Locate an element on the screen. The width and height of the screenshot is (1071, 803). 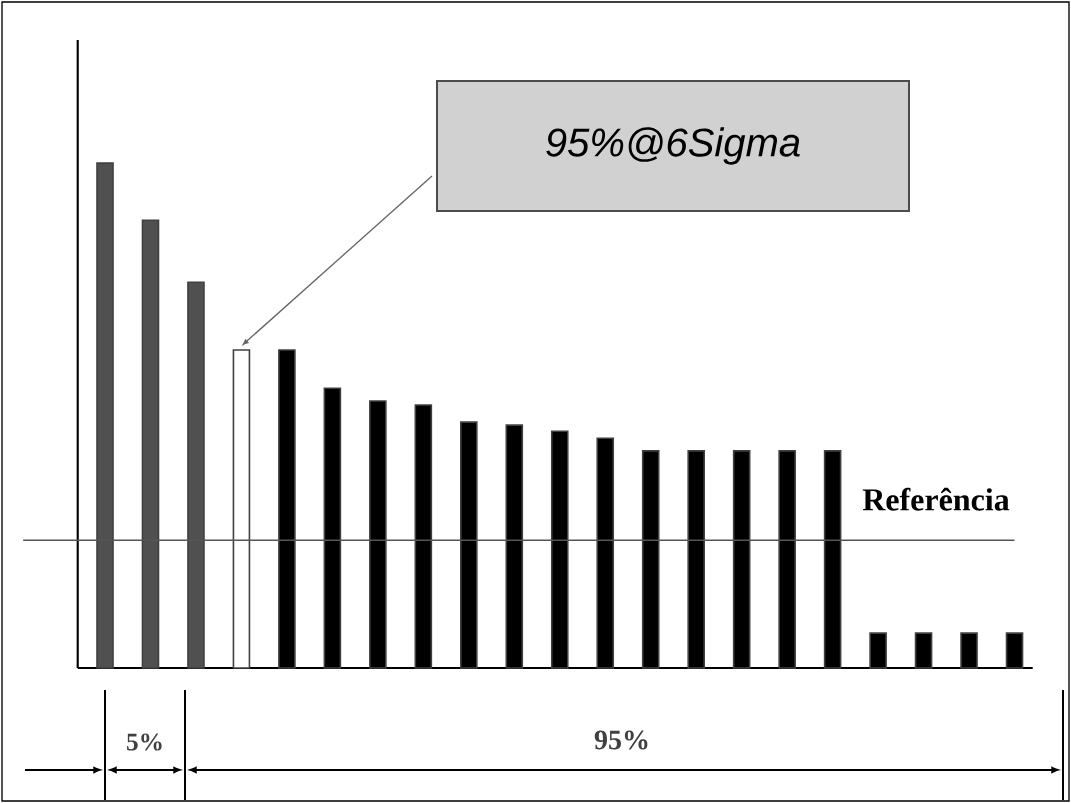
annotation: 95%@6Sigma is located at coordinates (673, 146).